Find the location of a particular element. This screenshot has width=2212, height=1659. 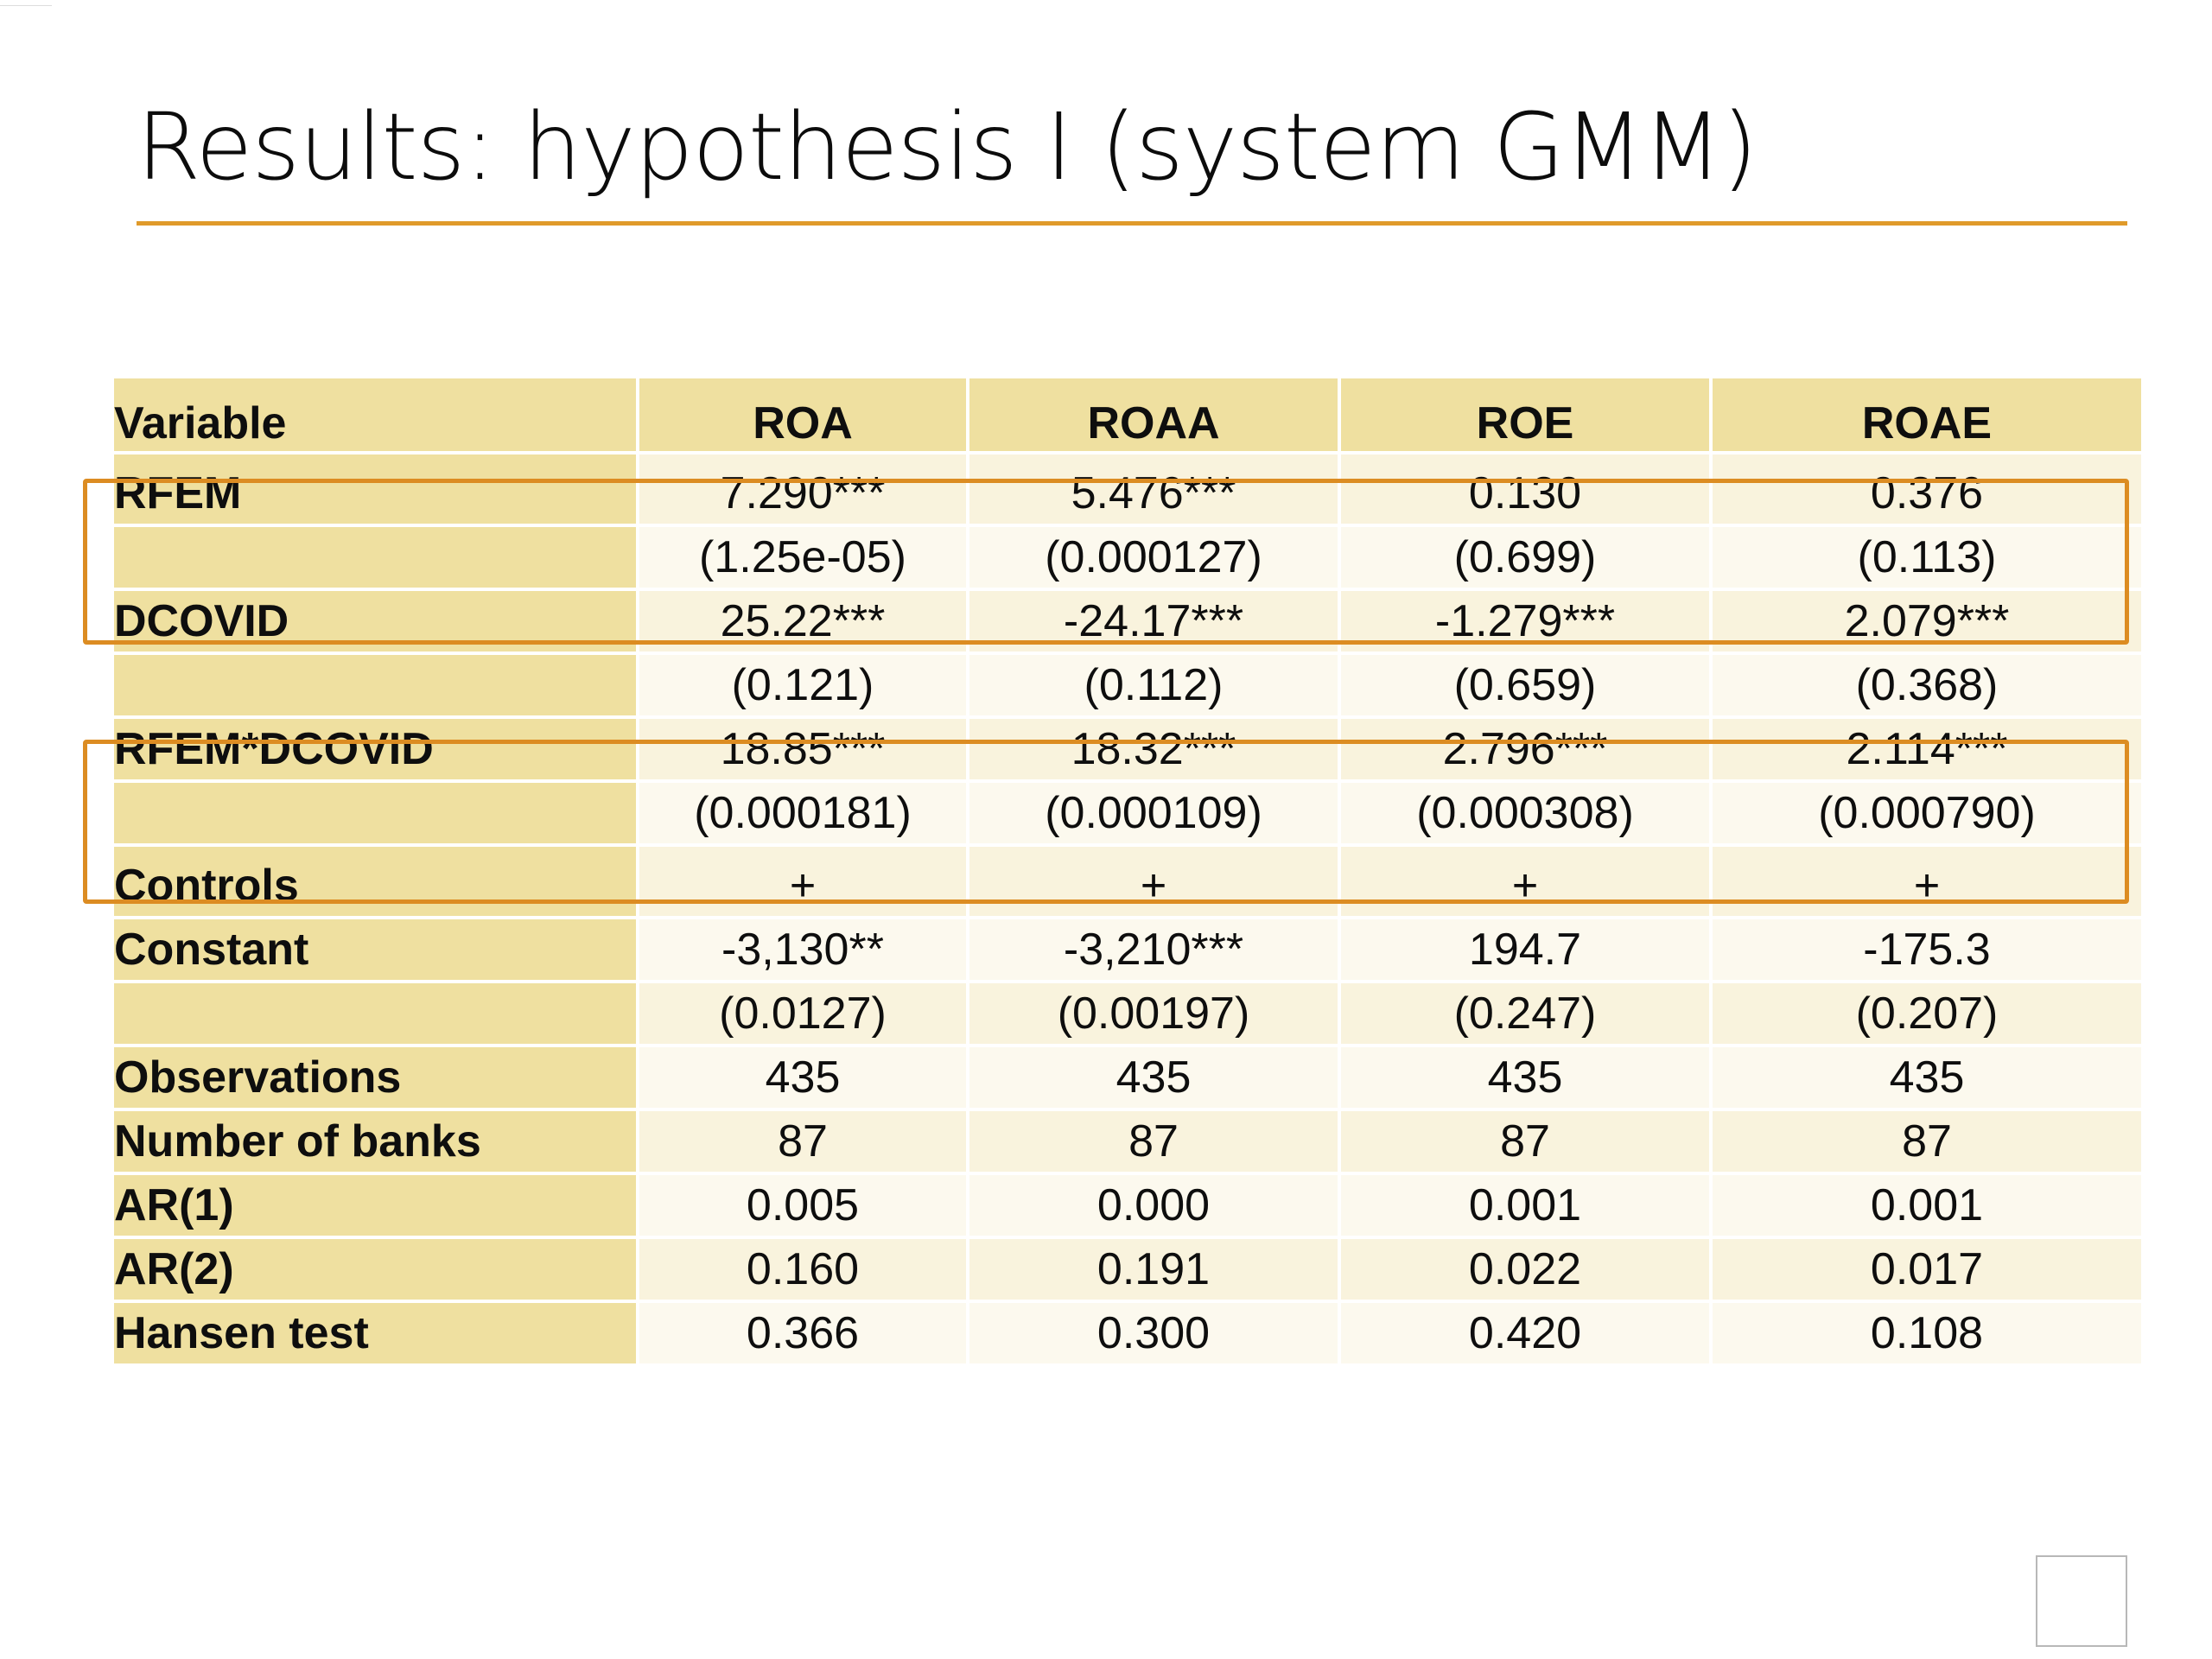

table-cell: (0.247) is located at coordinates (1525, 1013).